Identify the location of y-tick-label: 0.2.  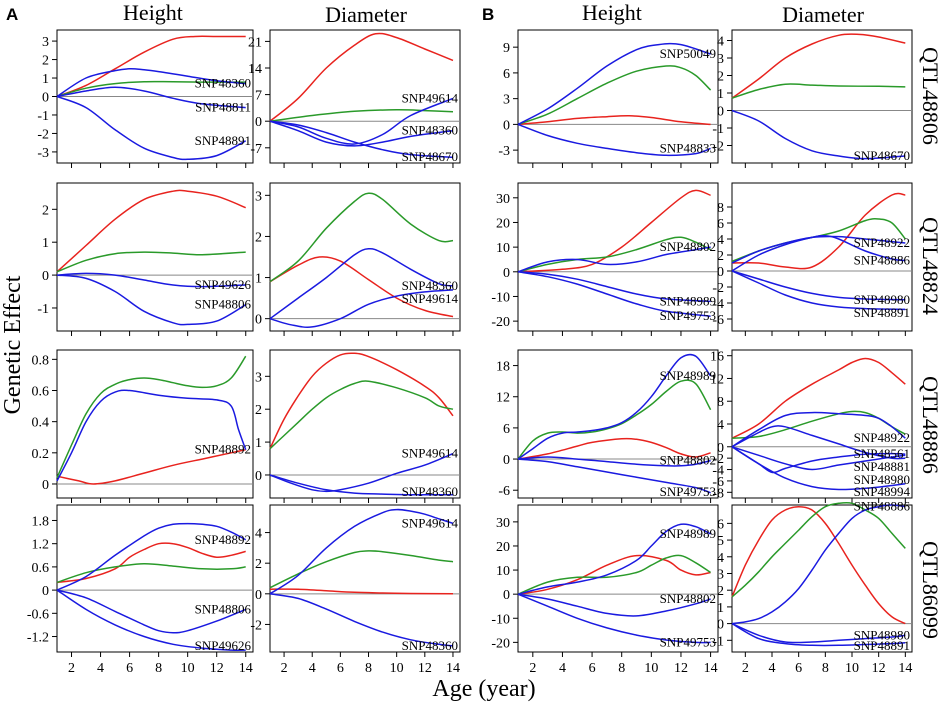
(41, 454).